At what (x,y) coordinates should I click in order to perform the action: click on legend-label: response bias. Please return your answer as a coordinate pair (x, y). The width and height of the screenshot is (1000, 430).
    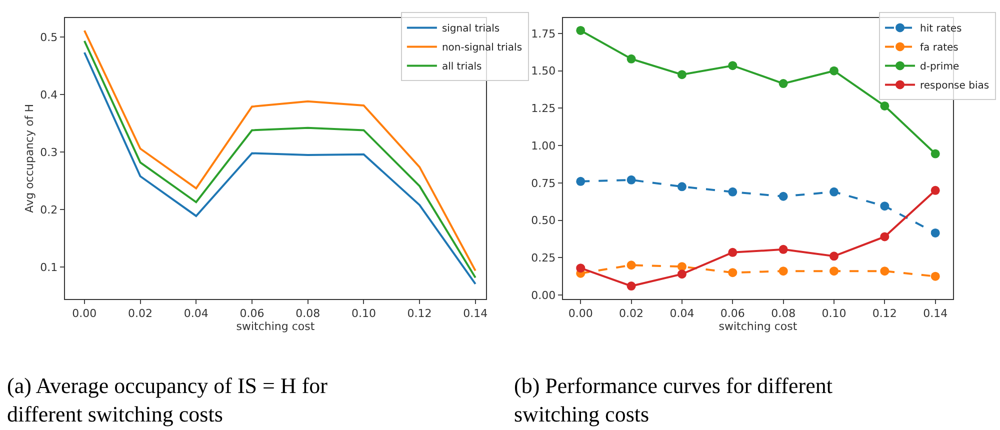
    Looking at the image, I should click on (955, 86).